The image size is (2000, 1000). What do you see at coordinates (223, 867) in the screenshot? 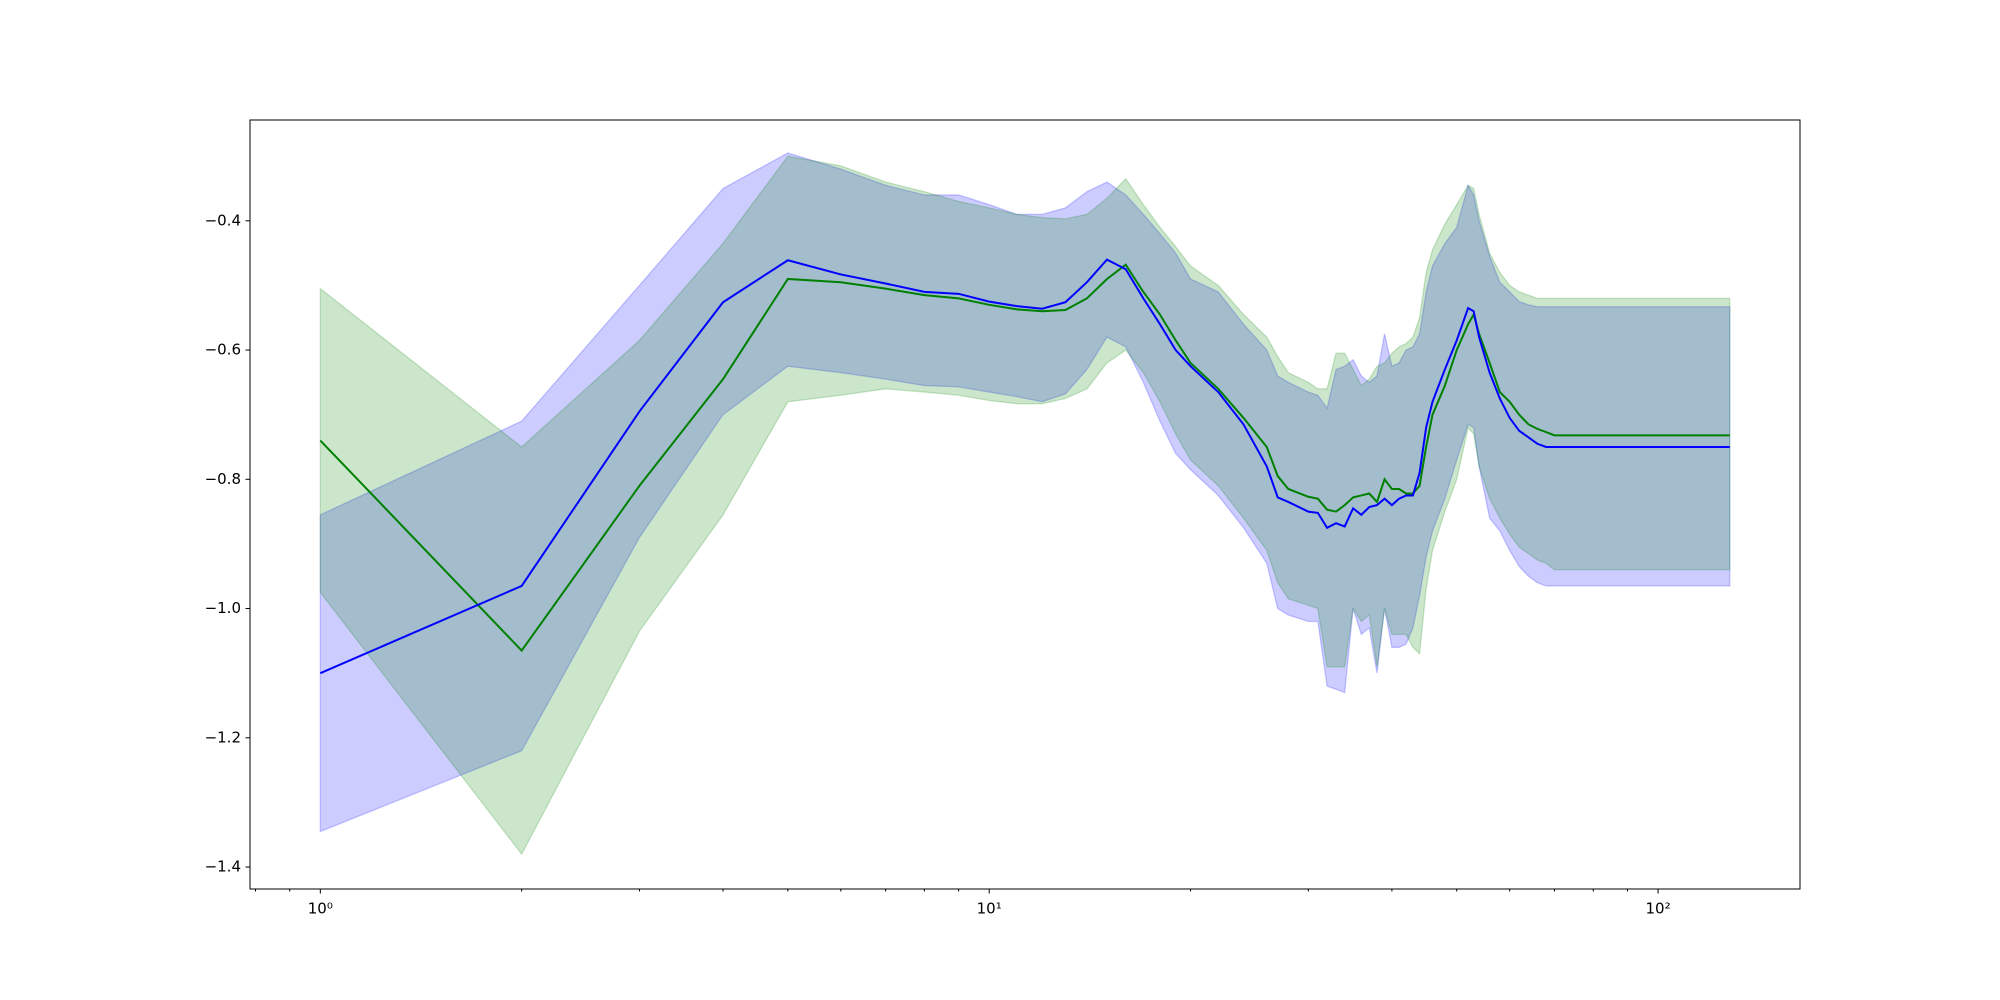
I see `y-tick-label: −1.4` at bounding box center [223, 867].